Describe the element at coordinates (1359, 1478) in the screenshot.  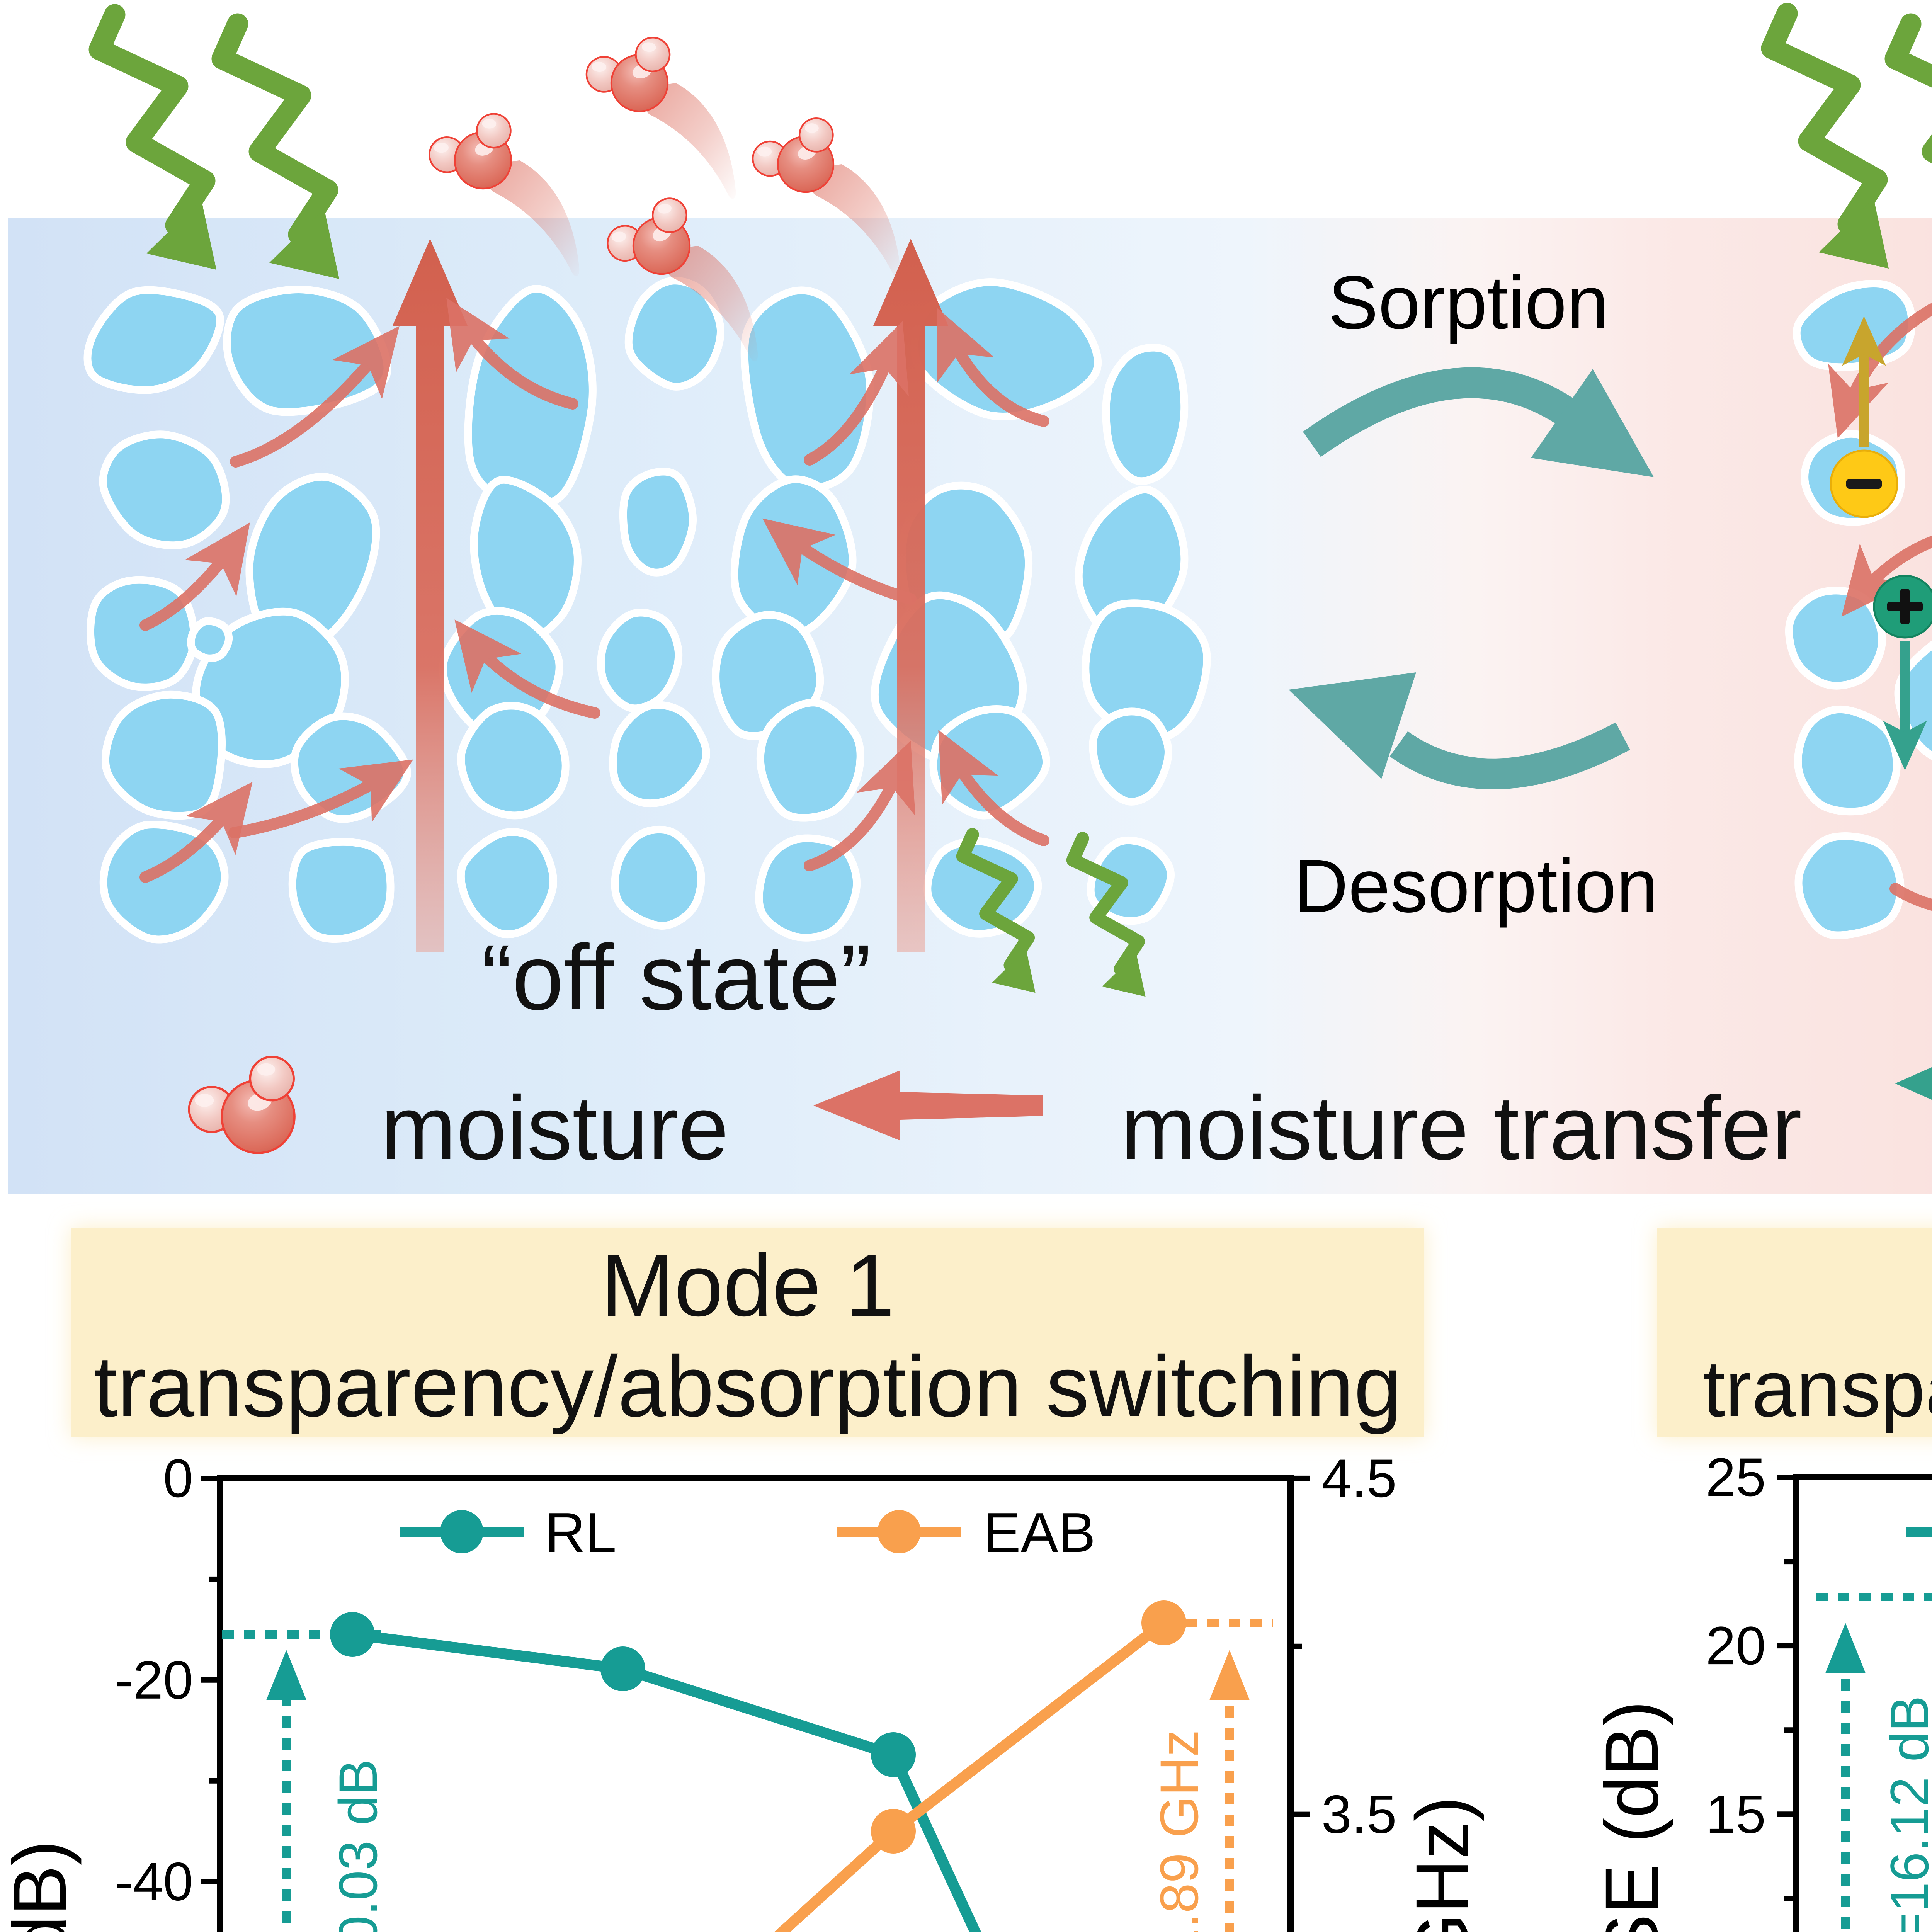
I see `svg-text: 4.5` at that location.